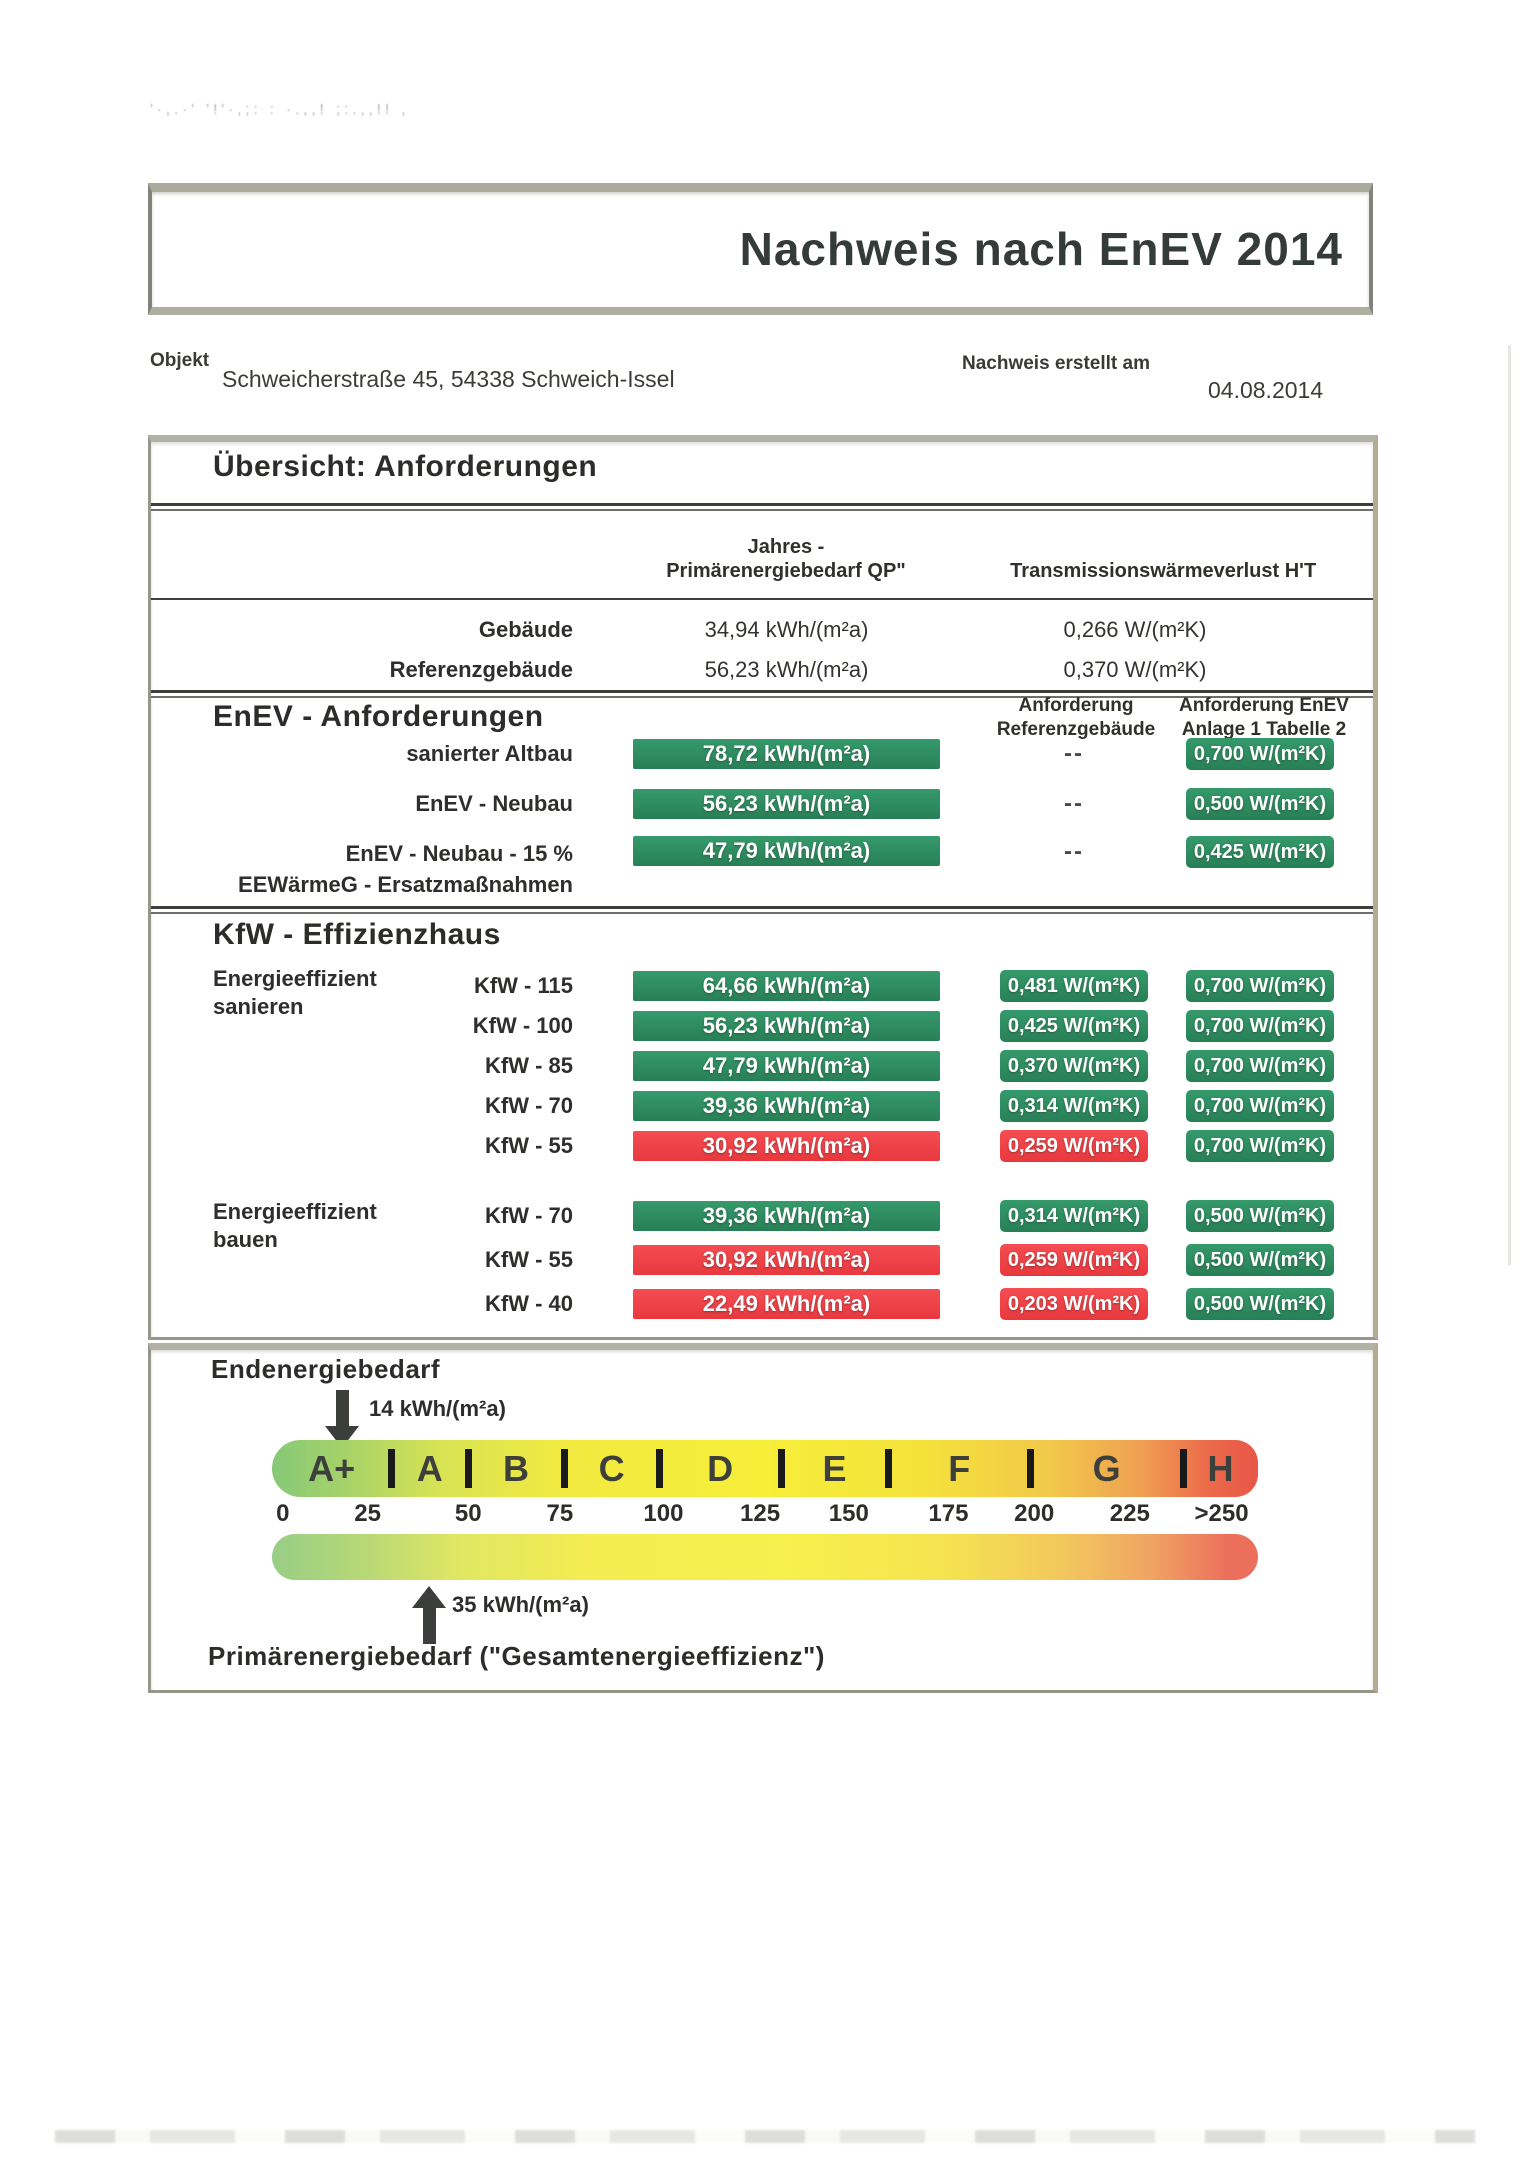 The height and width of the screenshot is (2160, 1527). I want to click on arrow-up-icon, so click(429, 1615).